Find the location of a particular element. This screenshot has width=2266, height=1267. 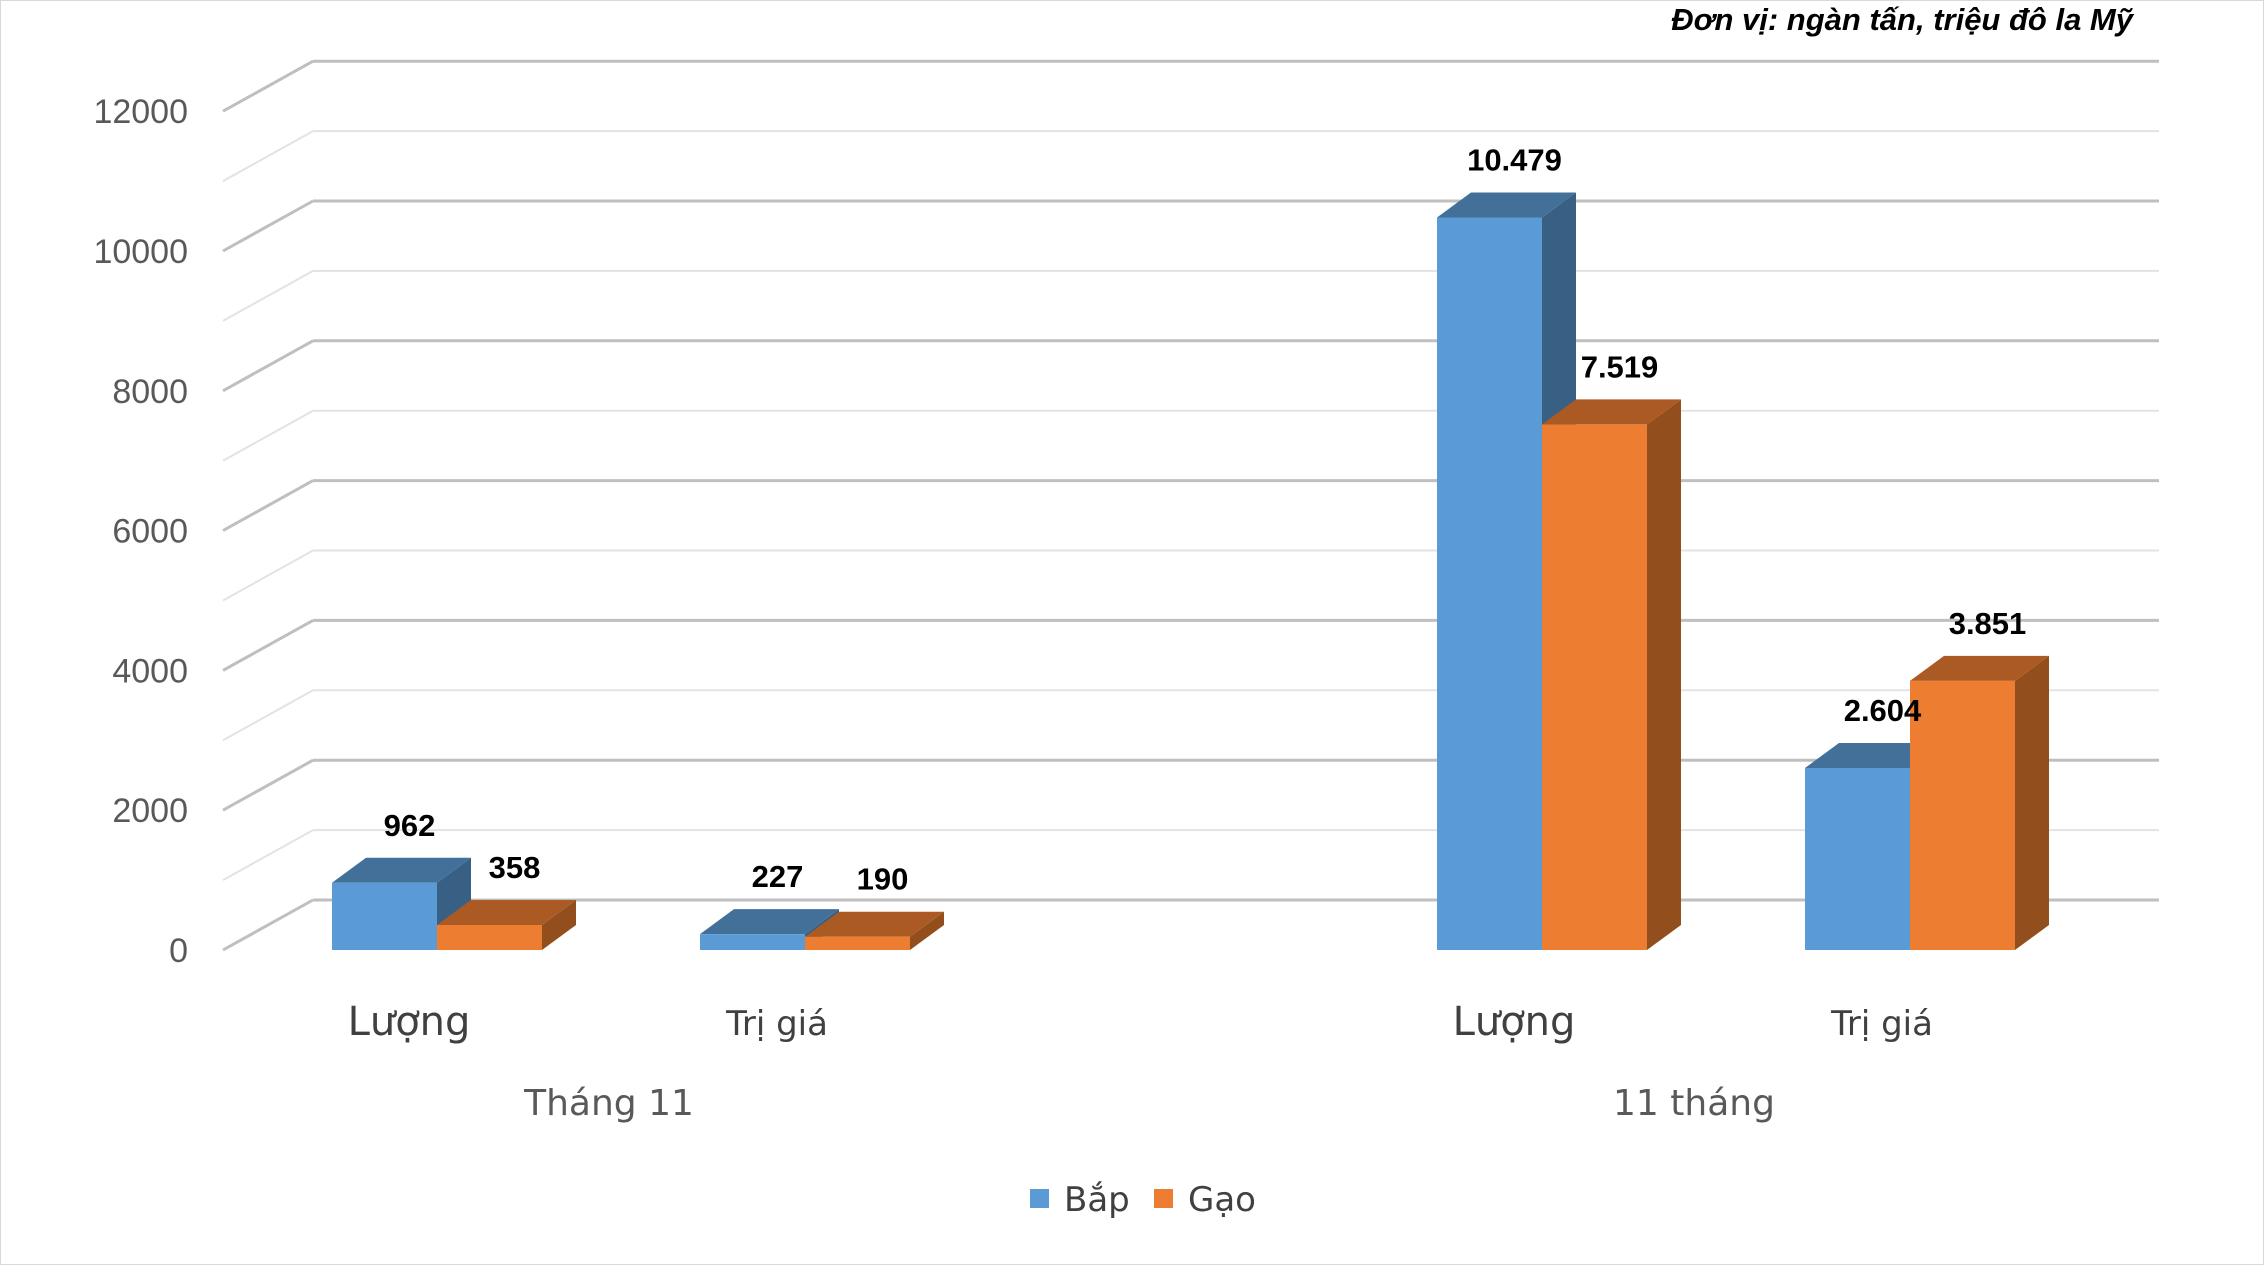

y-tick-label: 6000 is located at coordinates (150, 532).